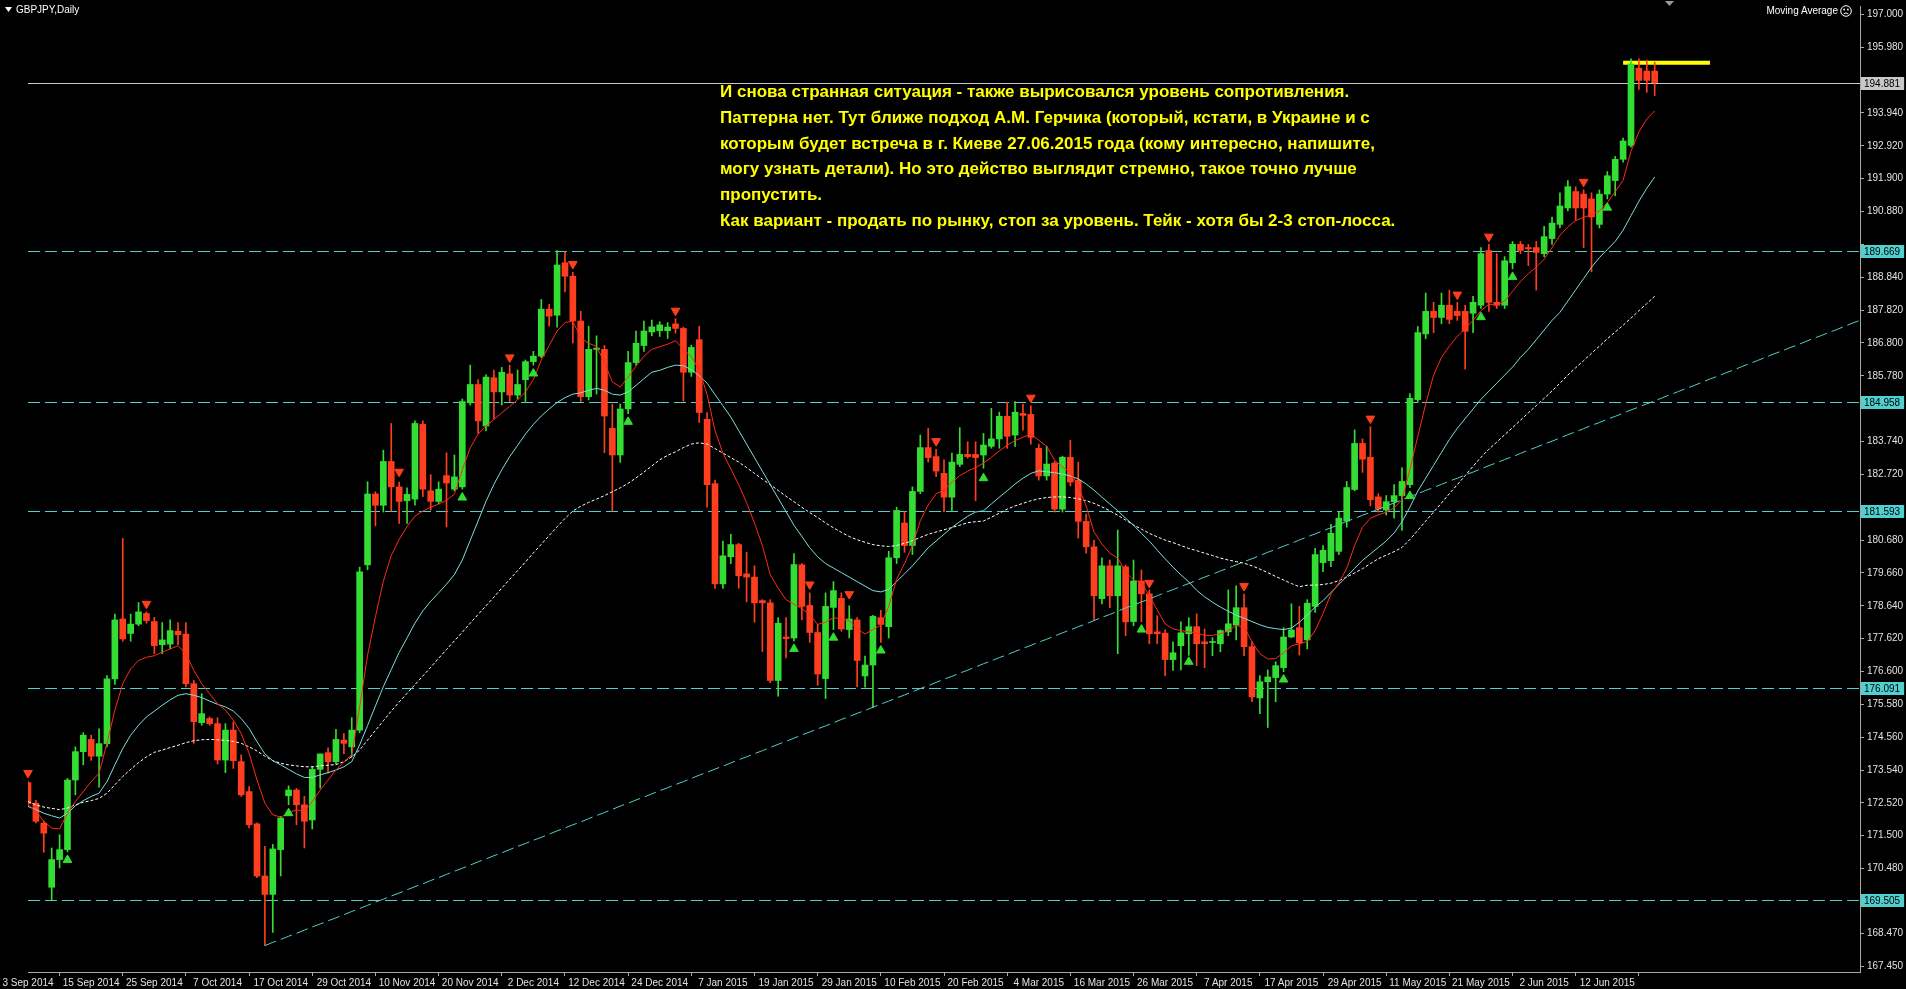 The height and width of the screenshot is (989, 1906). Describe the element at coordinates (1885, 572) in the screenshot. I see `y-tick-label: 179.660` at that location.